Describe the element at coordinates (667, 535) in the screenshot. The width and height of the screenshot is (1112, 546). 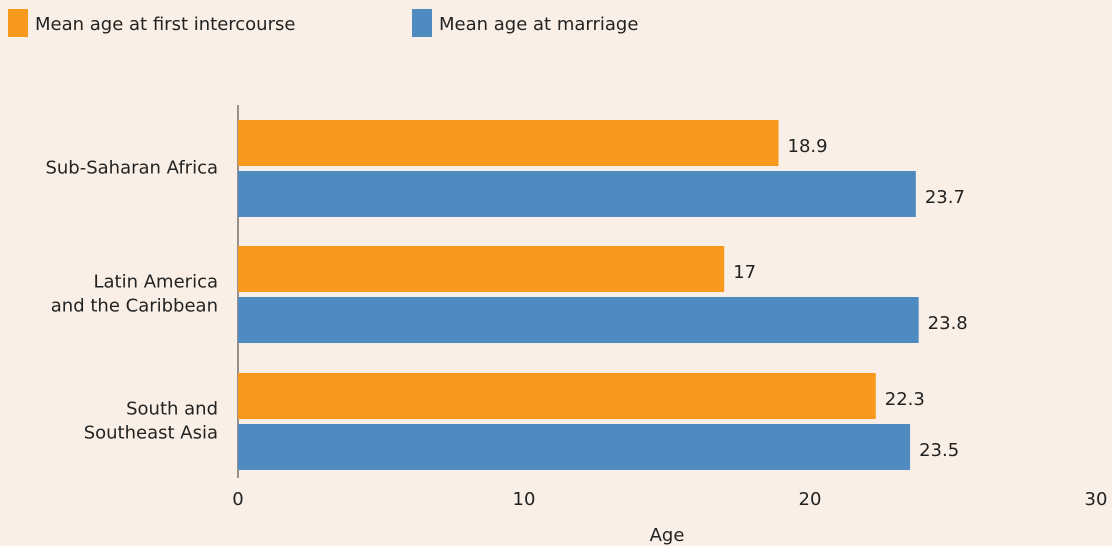
I see `x-axis-label: Age` at that location.